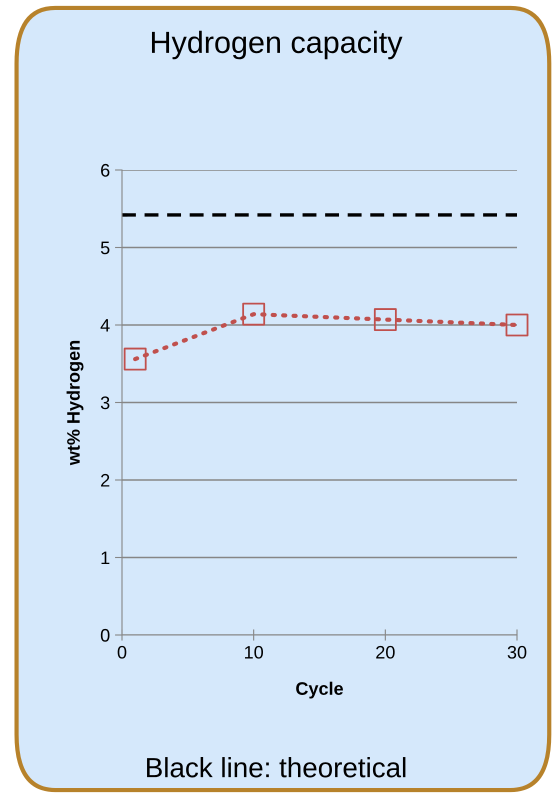 Image resolution: width=552 pixels, height=794 pixels. Describe the element at coordinates (106, 558) in the screenshot. I see `y-tick-label: 1` at that location.